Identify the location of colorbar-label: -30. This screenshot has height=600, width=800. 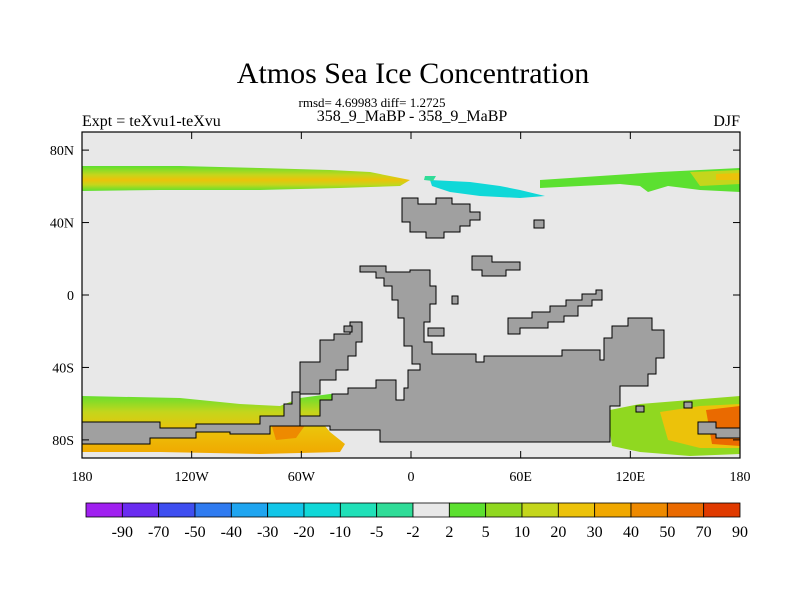
(267, 532).